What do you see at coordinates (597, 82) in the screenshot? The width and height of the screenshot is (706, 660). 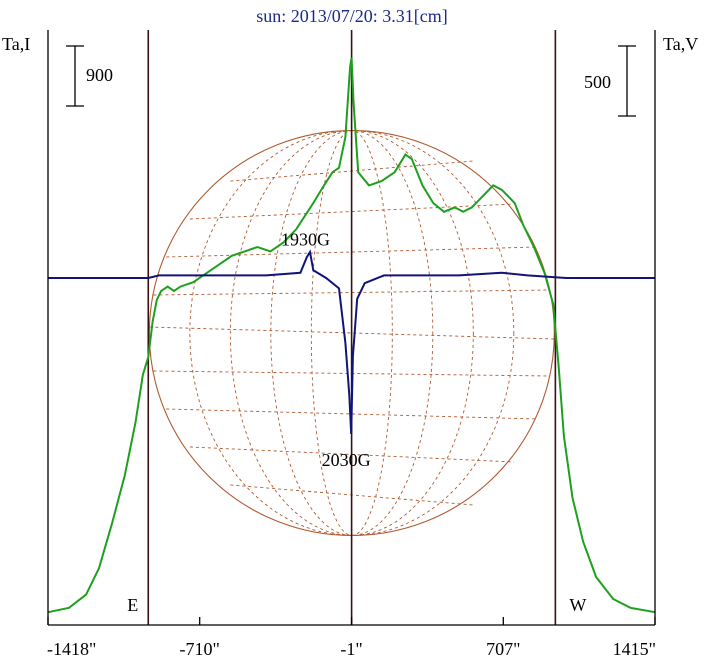 I see `right-scale-bar-label: 500` at bounding box center [597, 82].